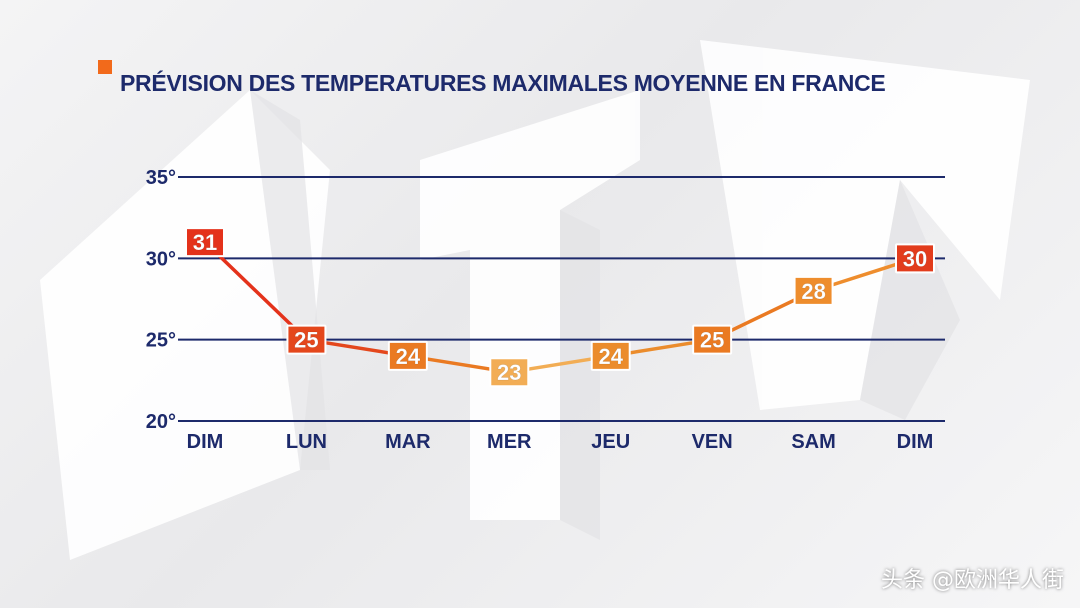  I want to click on data-point: 30, so click(915, 258).